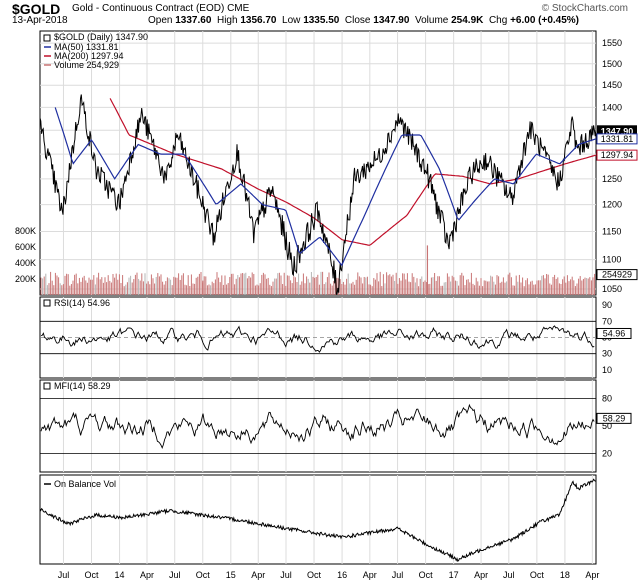 The image size is (640, 584). Describe the element at coordinates (612, 179) in the screenshot. I see `y-tick-label: 1250` at that location.